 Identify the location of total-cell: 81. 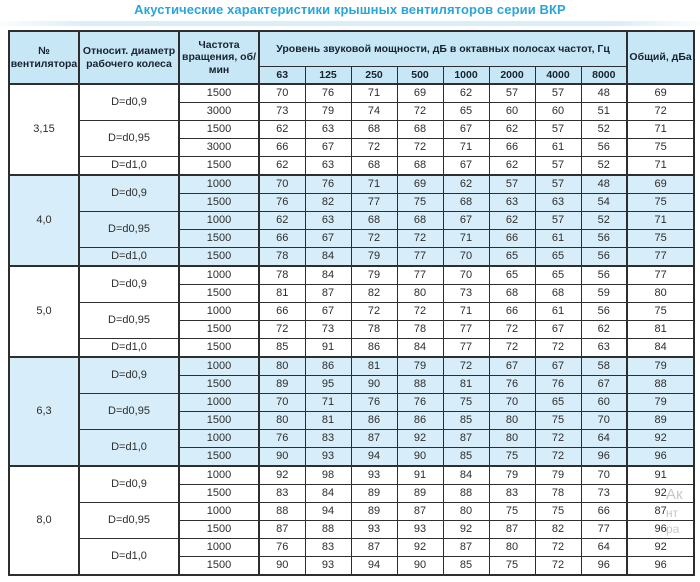
(661, 329).